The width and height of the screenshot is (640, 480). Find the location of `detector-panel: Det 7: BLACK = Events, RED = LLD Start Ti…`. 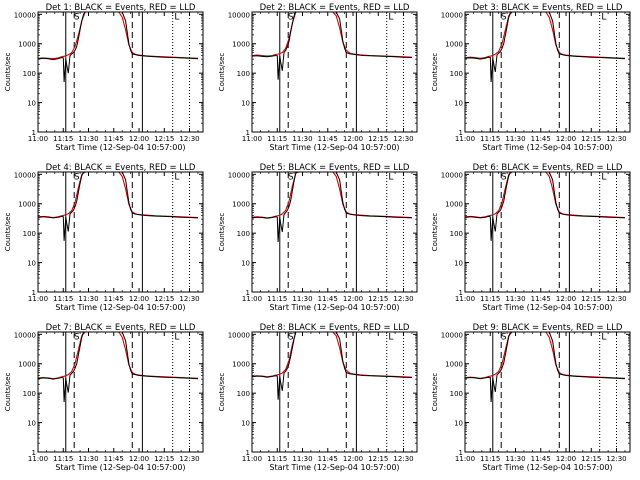

detector-panel: Det 7: BLACK = Events, RED = LLD Start Ti… is located at coordinates (104, 397).